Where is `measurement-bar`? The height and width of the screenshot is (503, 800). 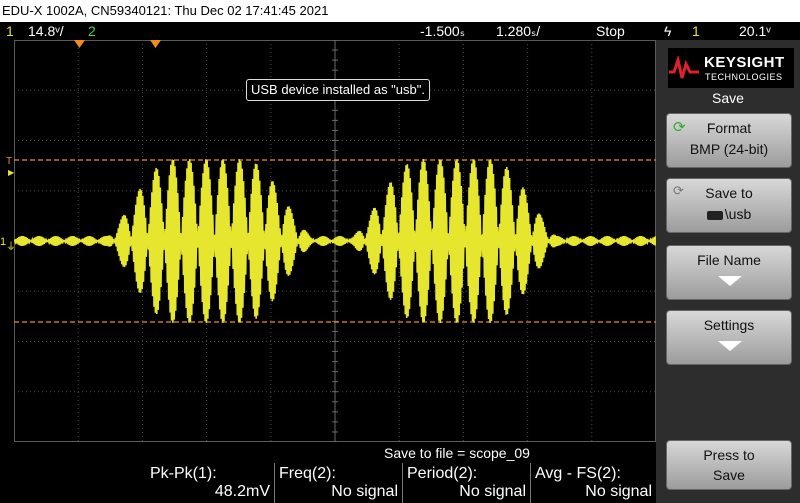 measurement-bar is located at coordinates (328, 483).